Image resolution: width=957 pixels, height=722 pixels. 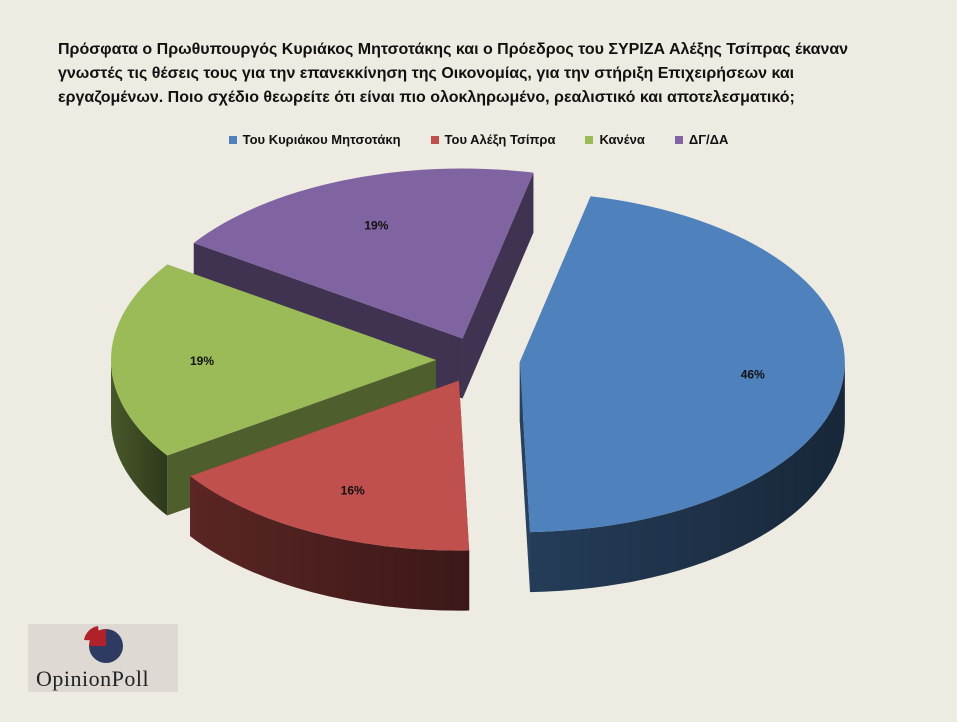 I want to click on legend-label: Του Κυριάκου Μητσοτάκη, so click(x=321, y=139).